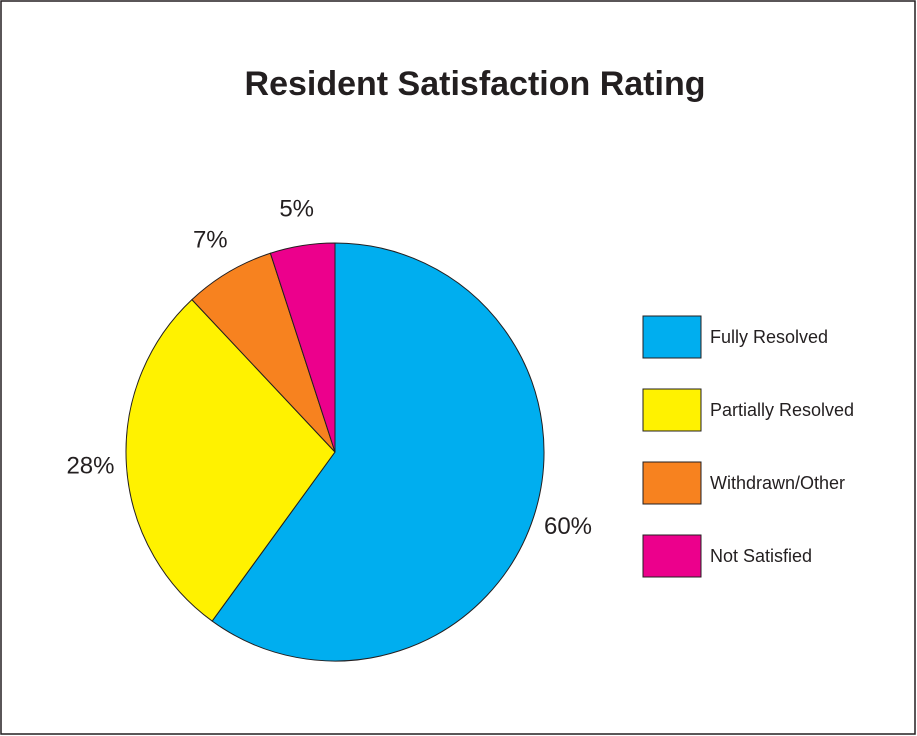 Image resolution: width=917 pixels, height=736 pixels. I want to click on chart-title: Resident Satisfaction Rating, so click(475, 84).